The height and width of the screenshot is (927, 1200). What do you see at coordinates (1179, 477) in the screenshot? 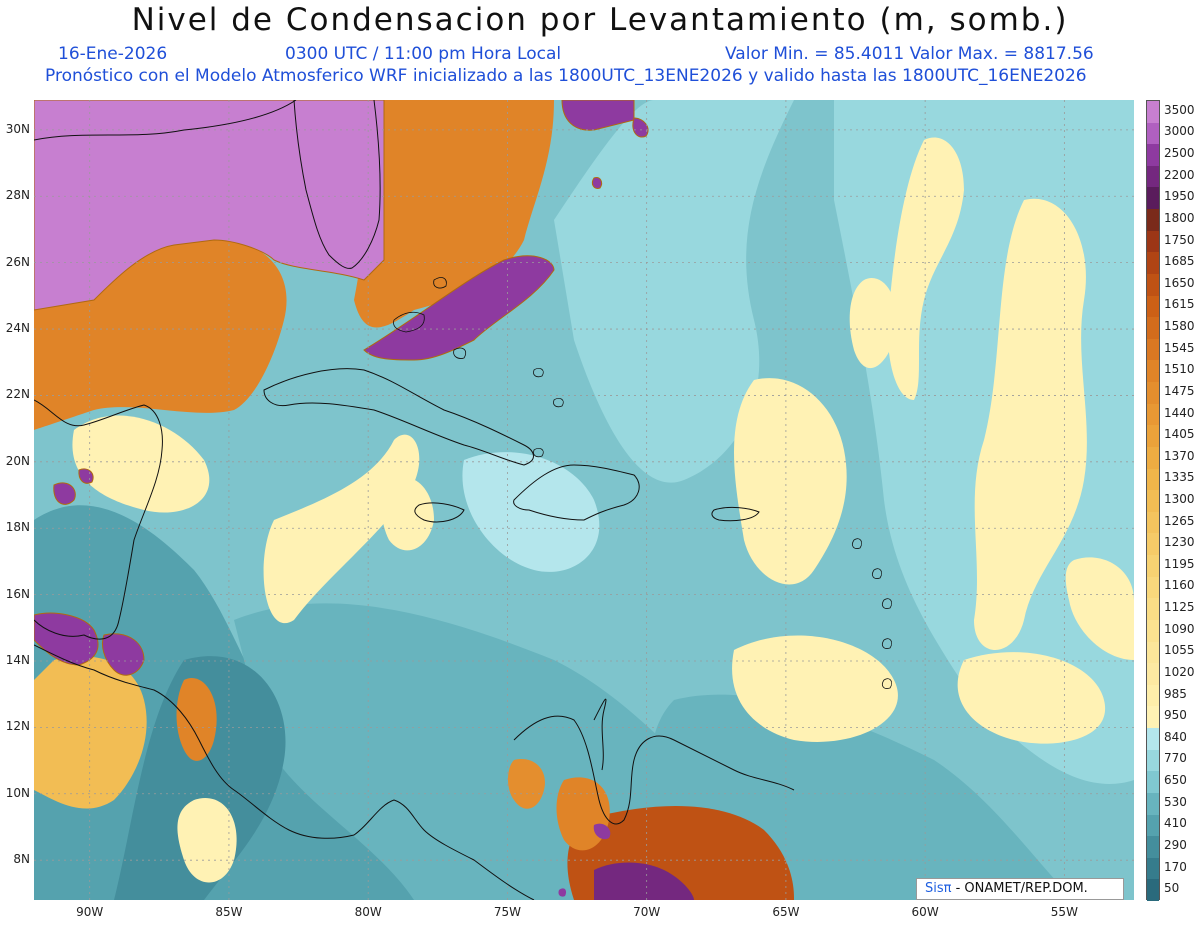
I see `colorbar-label: 1335` at bounding box center [1179, 477].